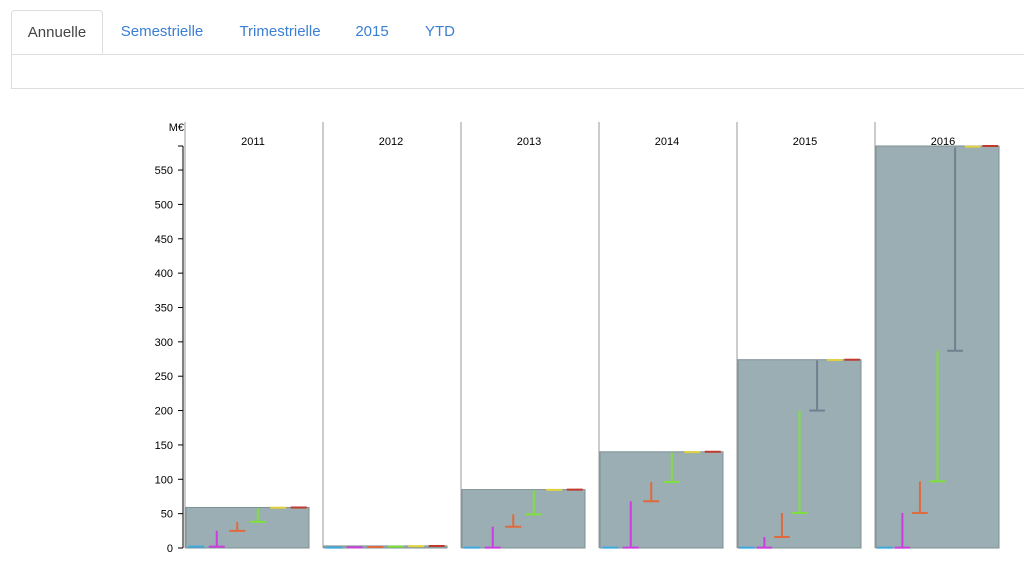  What do you see at coordinates (164, 377) in the screenshot?
I see `y-tick-label: 250` at bounding box center [164, 377].